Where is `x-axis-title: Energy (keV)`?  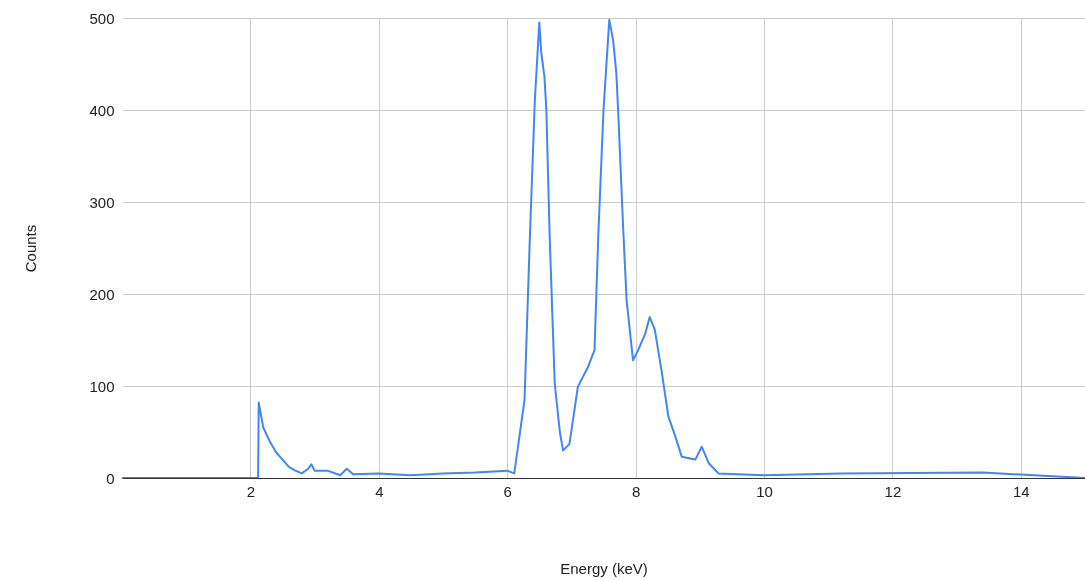 x-axis-title: Energy (keV) is located at coordinates (604, 568).